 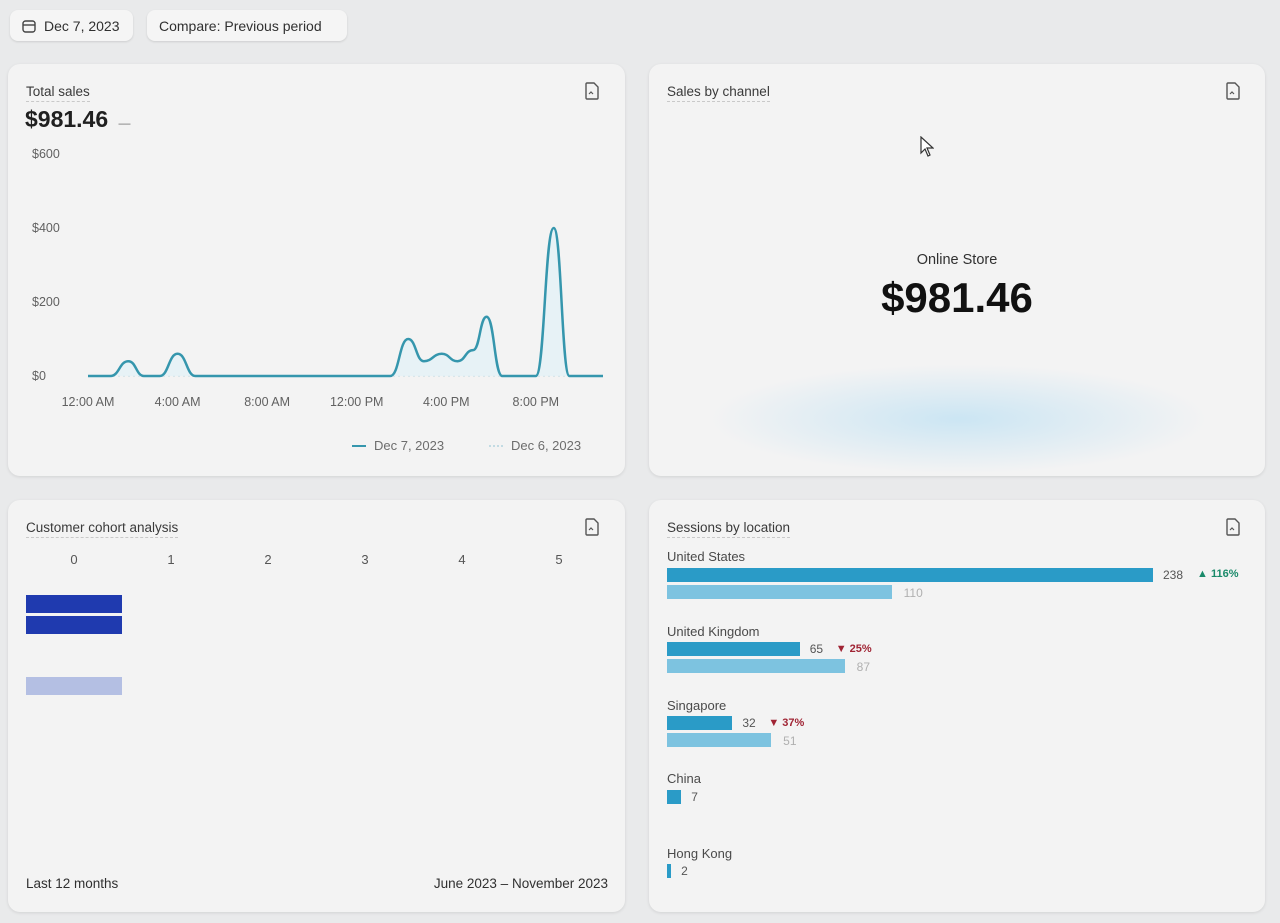 What do you see at coordinates (959, 419) in the screenshot?
I see `channel-glow` at bounding box center [959, 419].